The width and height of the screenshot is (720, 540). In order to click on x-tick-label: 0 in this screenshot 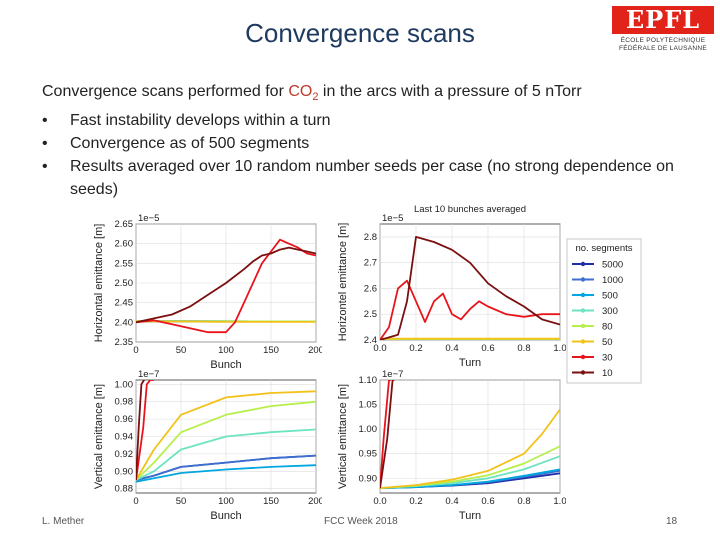, I will do `click(135, 350)`.